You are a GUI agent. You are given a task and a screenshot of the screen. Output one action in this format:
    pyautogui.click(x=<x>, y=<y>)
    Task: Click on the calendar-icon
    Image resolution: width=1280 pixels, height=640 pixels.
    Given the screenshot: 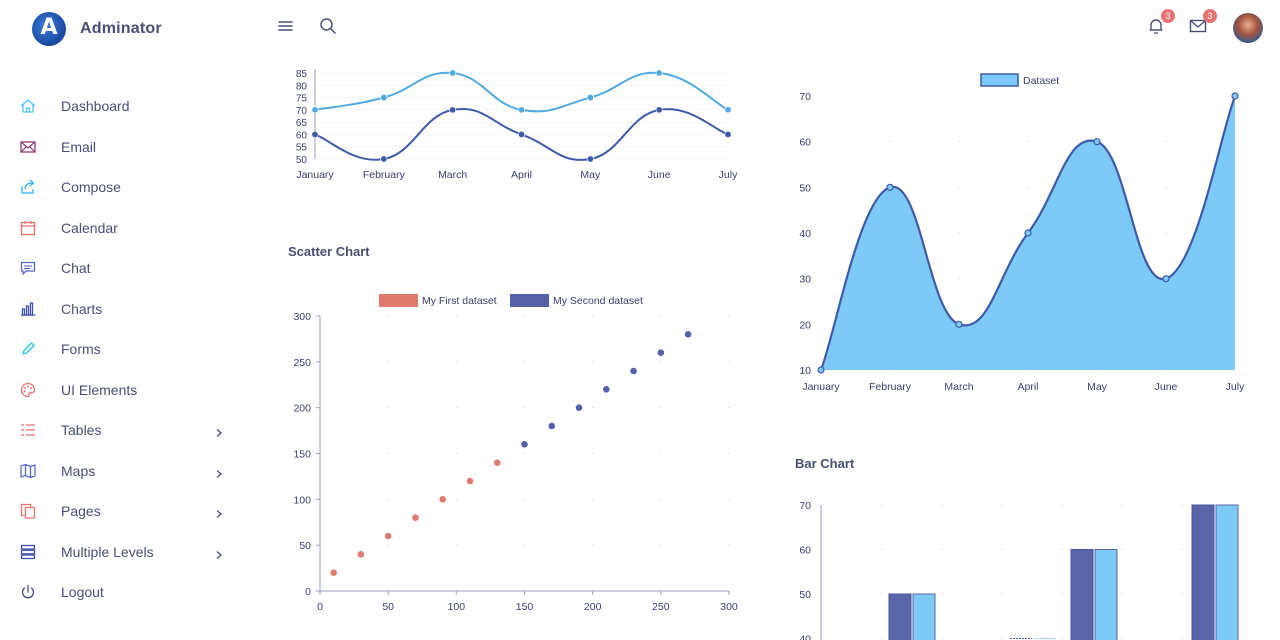 What is the action you would take?
    pyautogui.click(x=28, y=228)
    